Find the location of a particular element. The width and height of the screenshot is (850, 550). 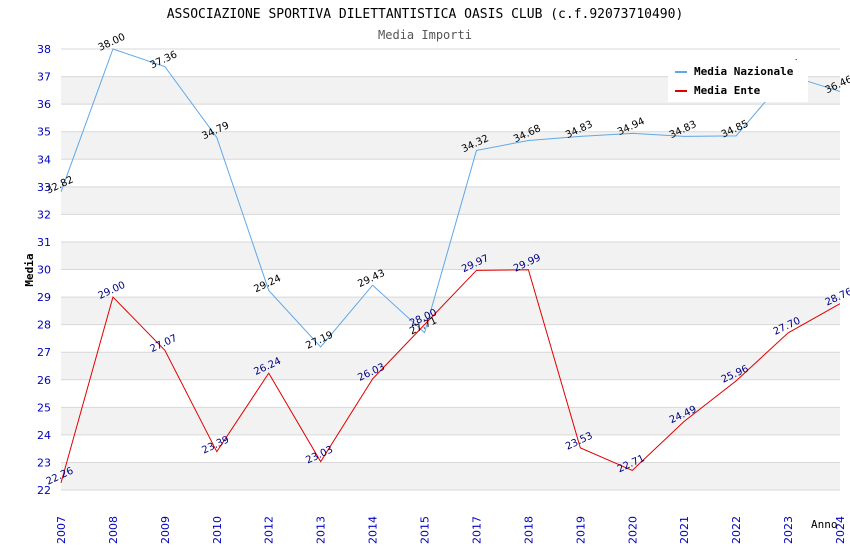

x-tick-label: 2018 is located at coordinates (528, 530).